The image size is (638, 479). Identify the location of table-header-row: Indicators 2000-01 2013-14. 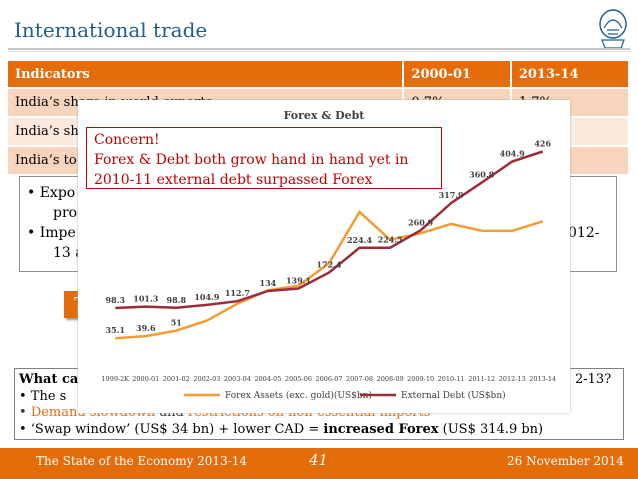
(319, 74).